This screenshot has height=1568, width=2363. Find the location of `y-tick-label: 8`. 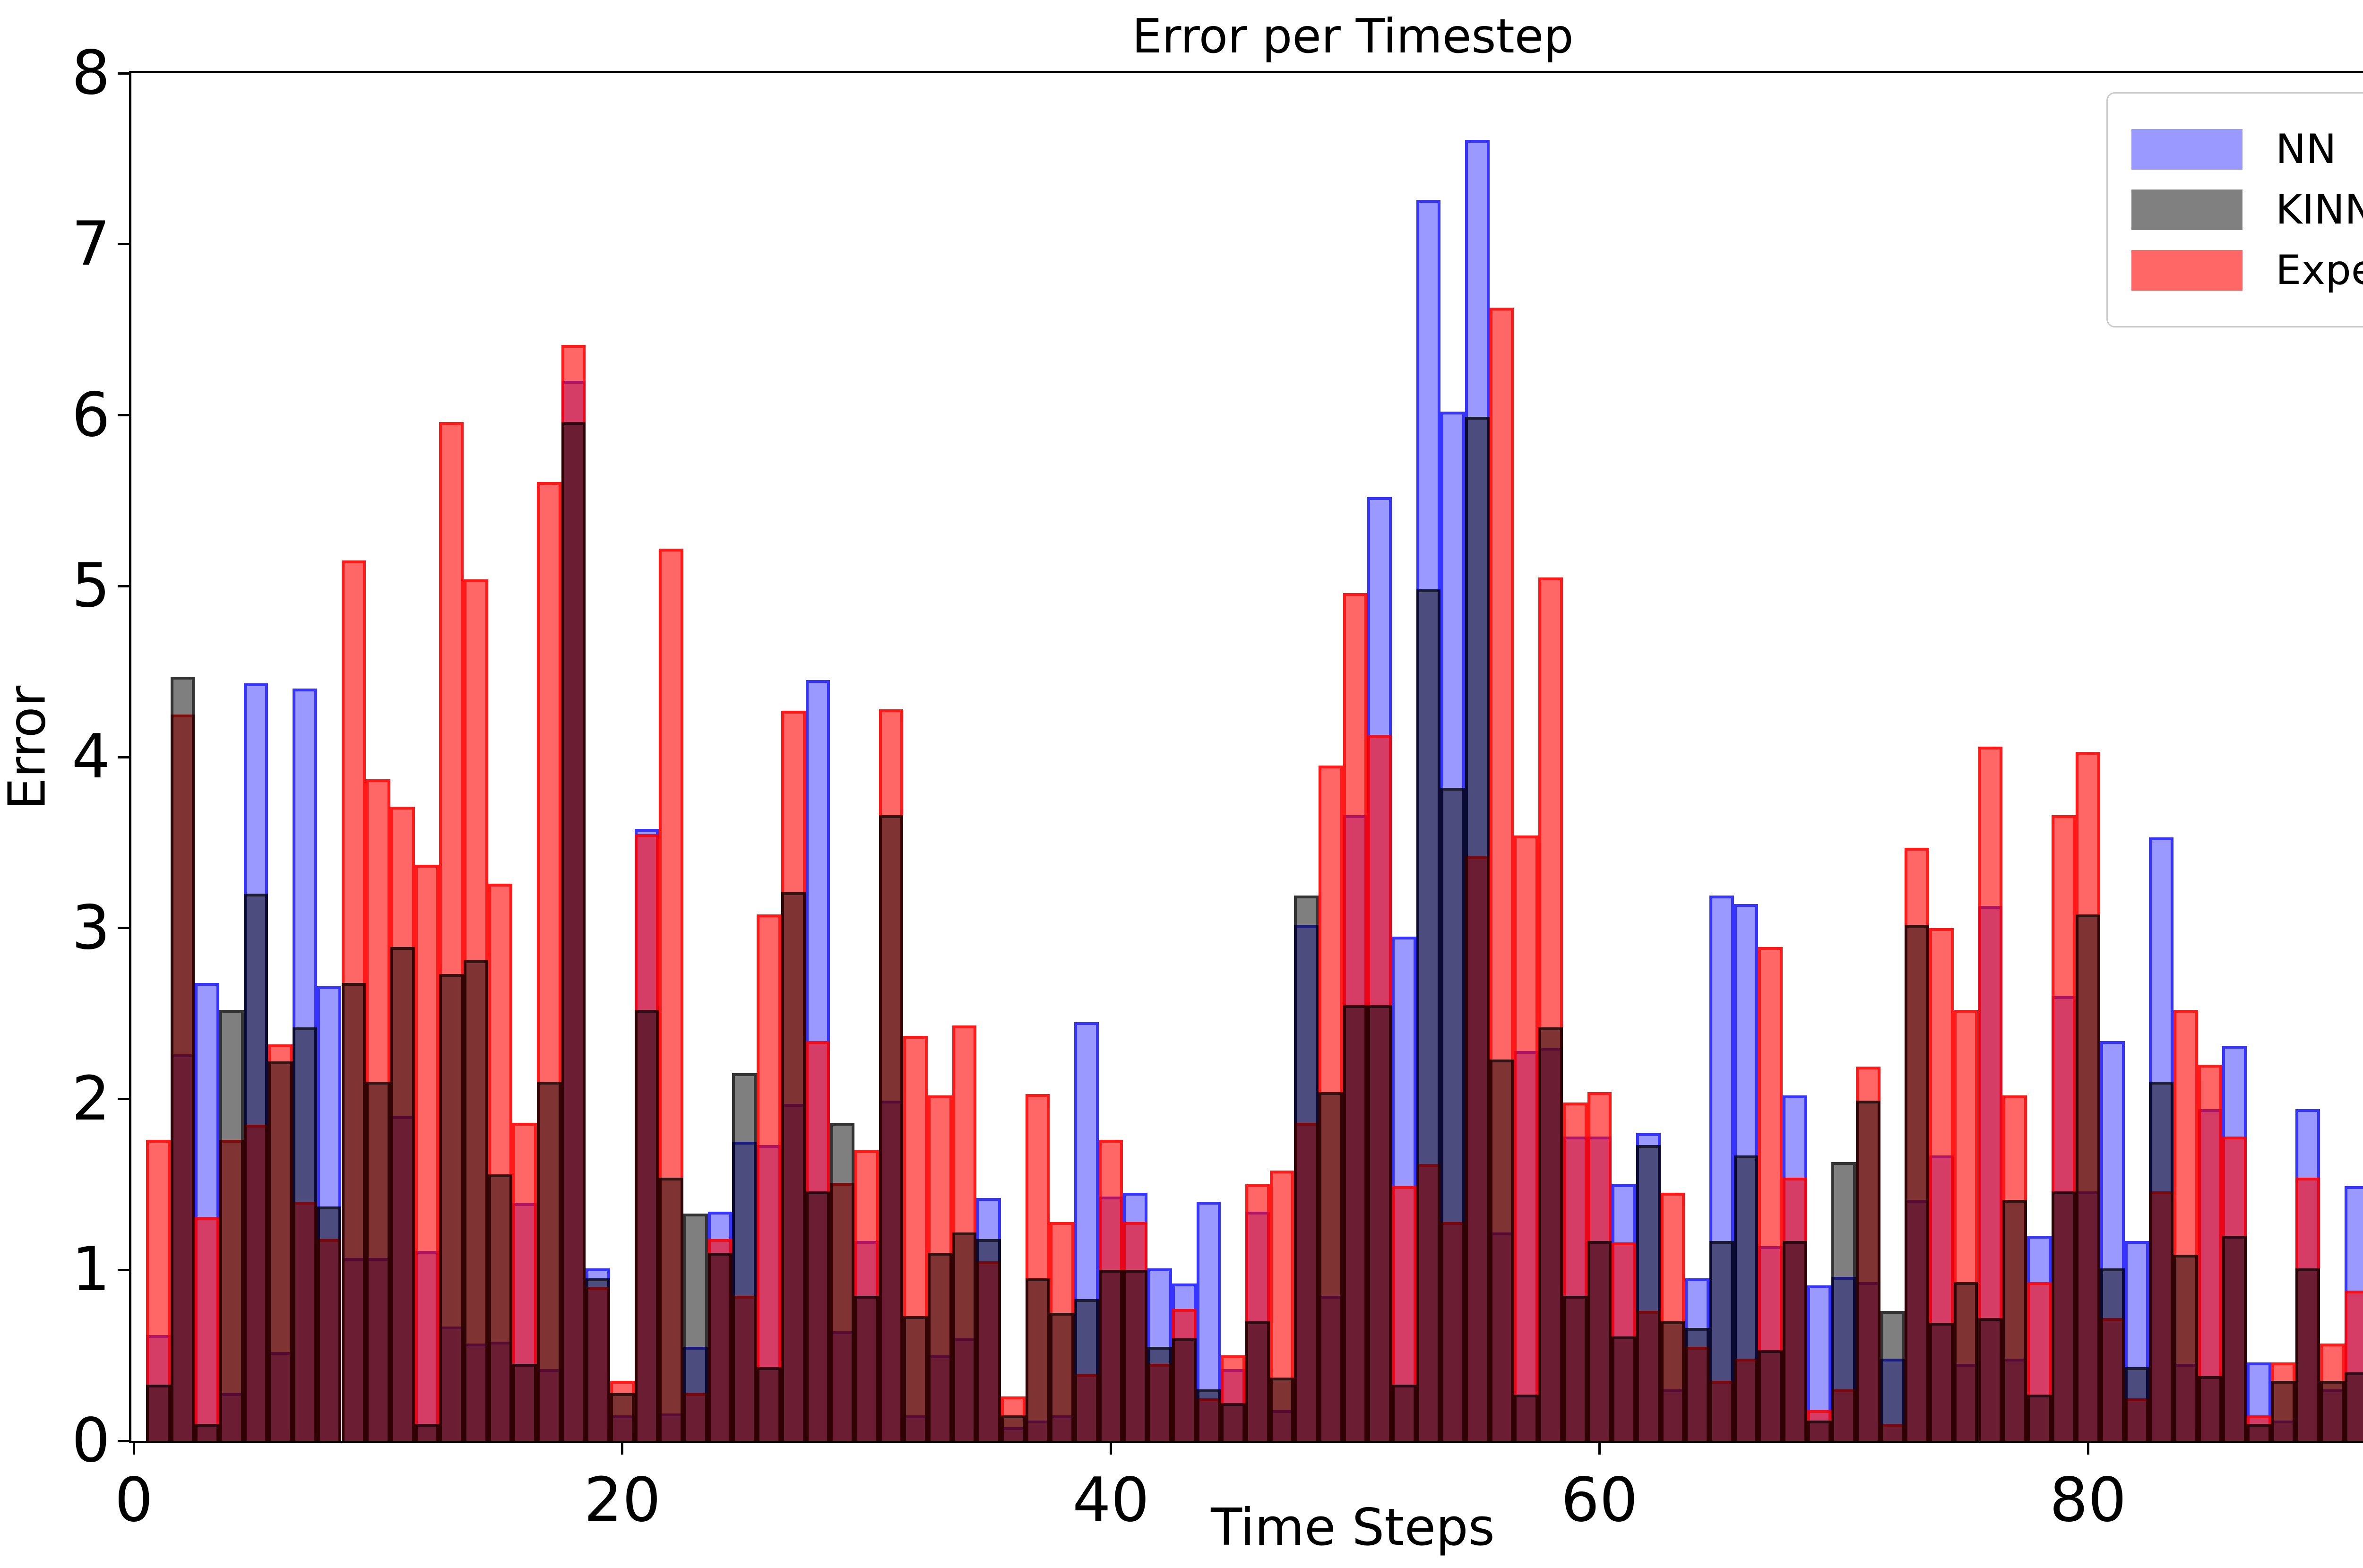

y-tick-label: 8 is located at coordinates (90, 73).